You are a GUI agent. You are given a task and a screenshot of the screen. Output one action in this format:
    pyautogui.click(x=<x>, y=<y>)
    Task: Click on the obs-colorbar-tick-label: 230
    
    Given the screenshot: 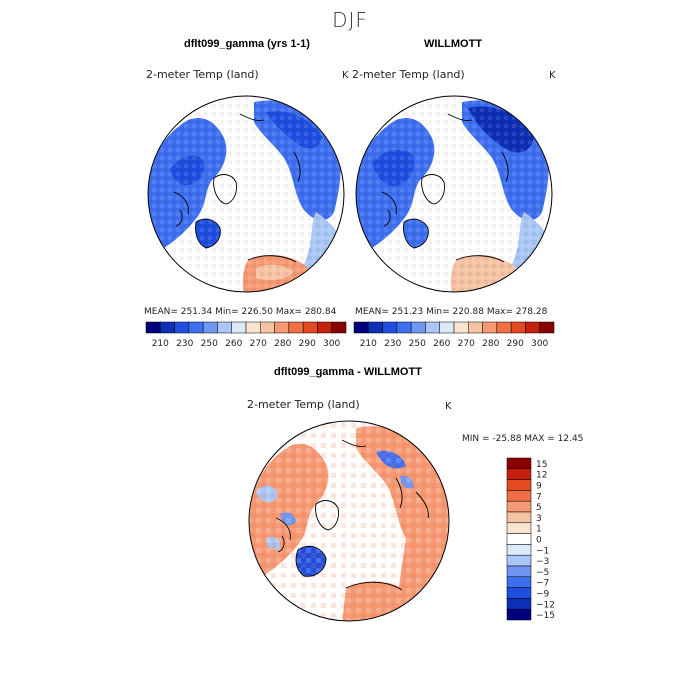 What is the action you would take?
    pyautogui.click(x=392, y=344)
    